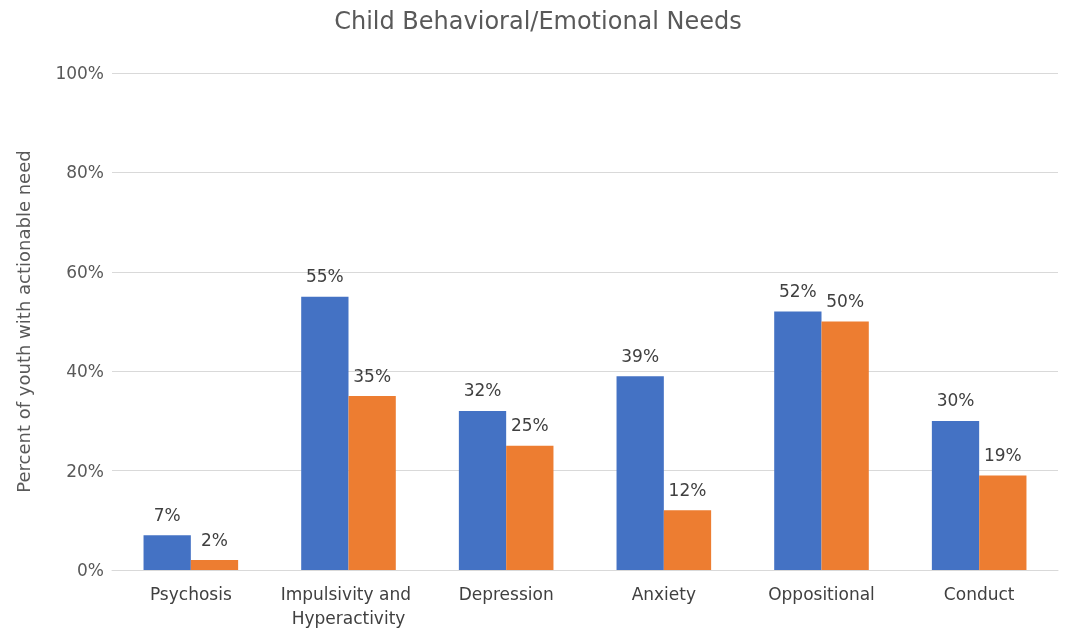 The width and height of the screenshot is (1076, 642). I want to click on data-label: 2%, so click(214, 539).